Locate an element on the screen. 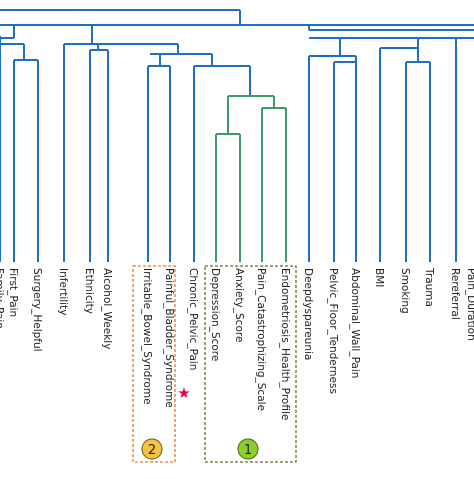 The width and height of the screenshot is (474, 479). leaf-label: Smoking is located at coordinates (405, 291).